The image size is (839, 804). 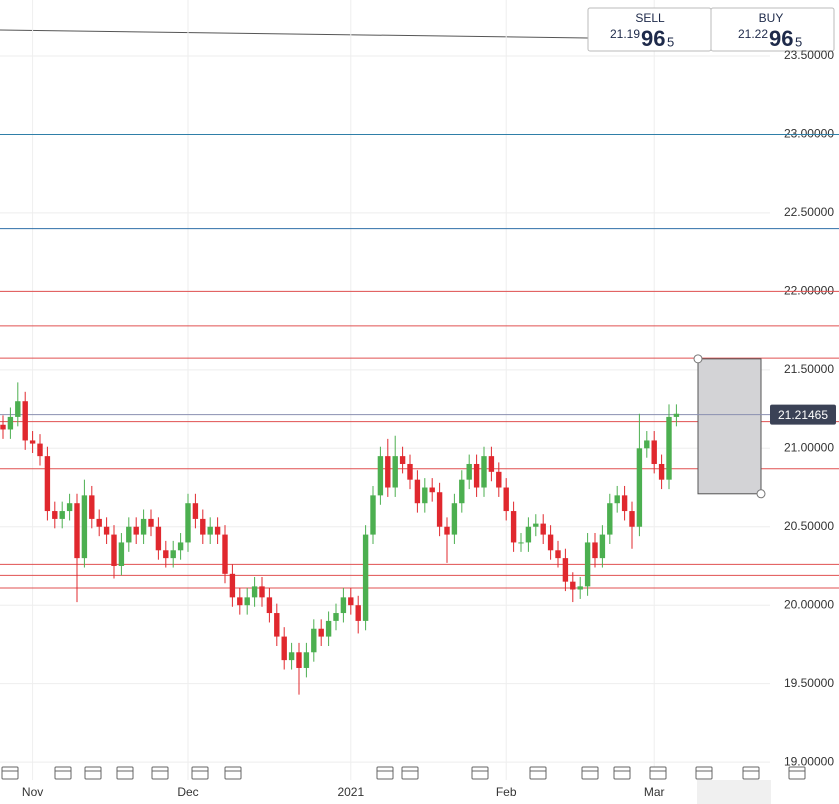 What do you see at coordinates (32, 792) in the screenshot?
I see `x-tick-label: Nov` at bounding box center [32, 792].